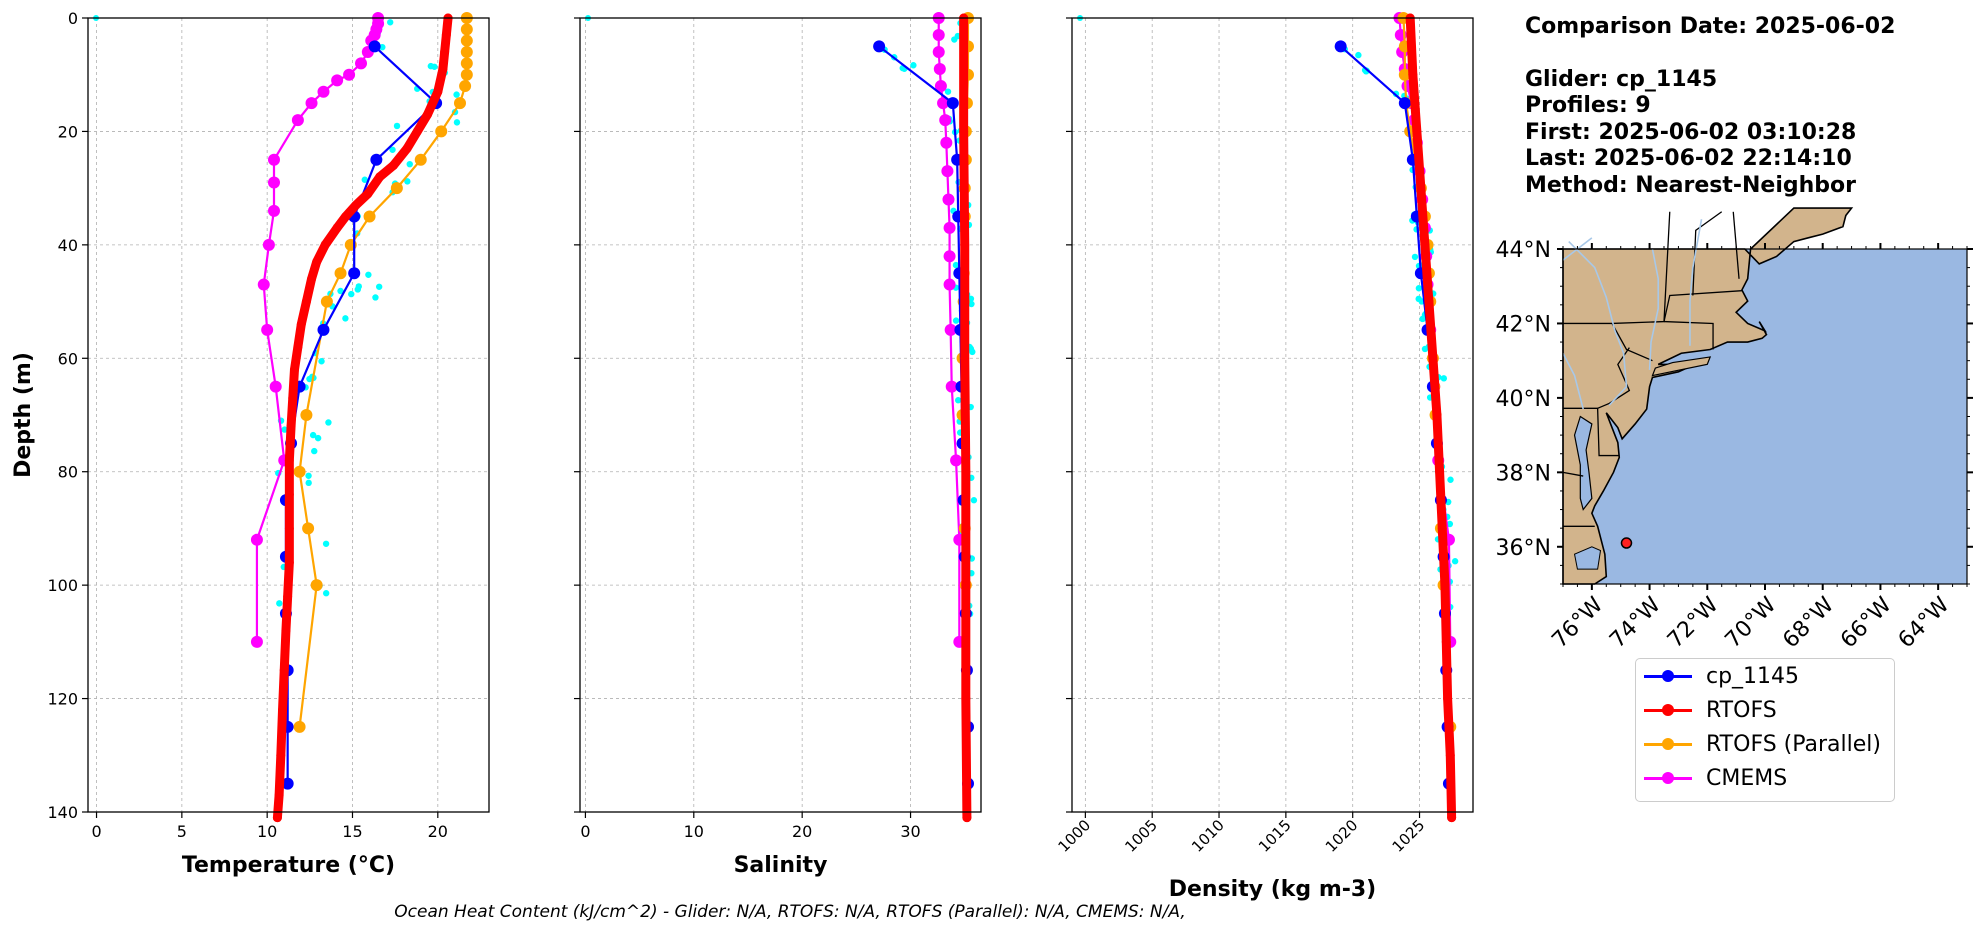 Image resolution: width=1980 pixels, height=934 pixels. Describe the element at coordinates (73, 18) in the screenshot. I see `y-tick-label: 0` at that location.